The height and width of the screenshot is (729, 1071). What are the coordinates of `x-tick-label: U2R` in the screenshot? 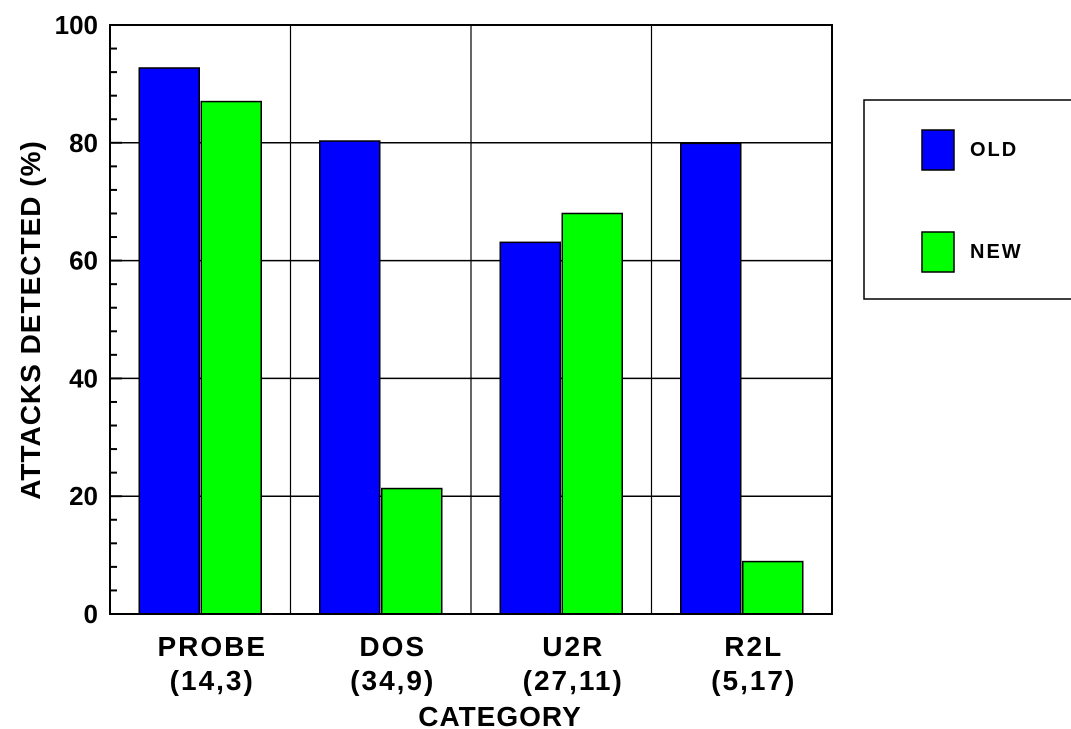 It's located at (573, 646).